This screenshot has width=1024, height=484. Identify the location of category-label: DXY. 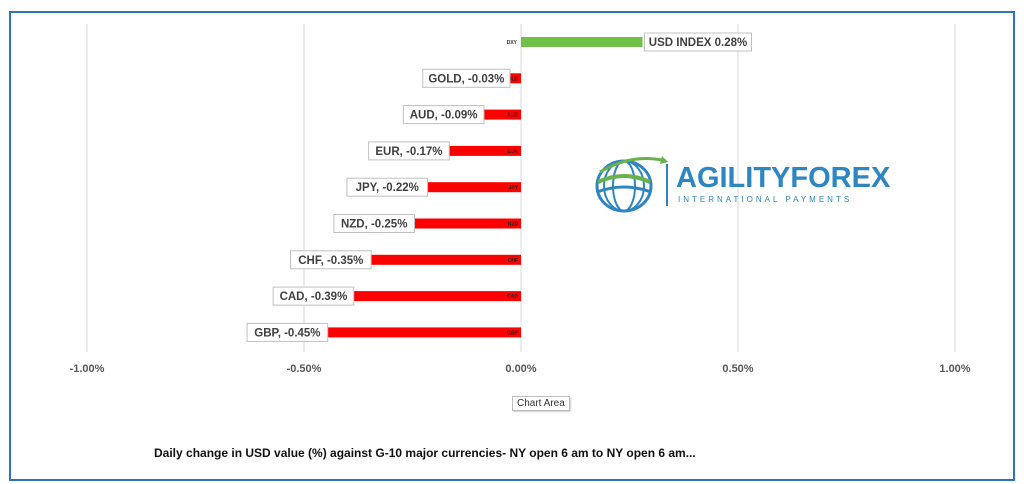
(512, 43).